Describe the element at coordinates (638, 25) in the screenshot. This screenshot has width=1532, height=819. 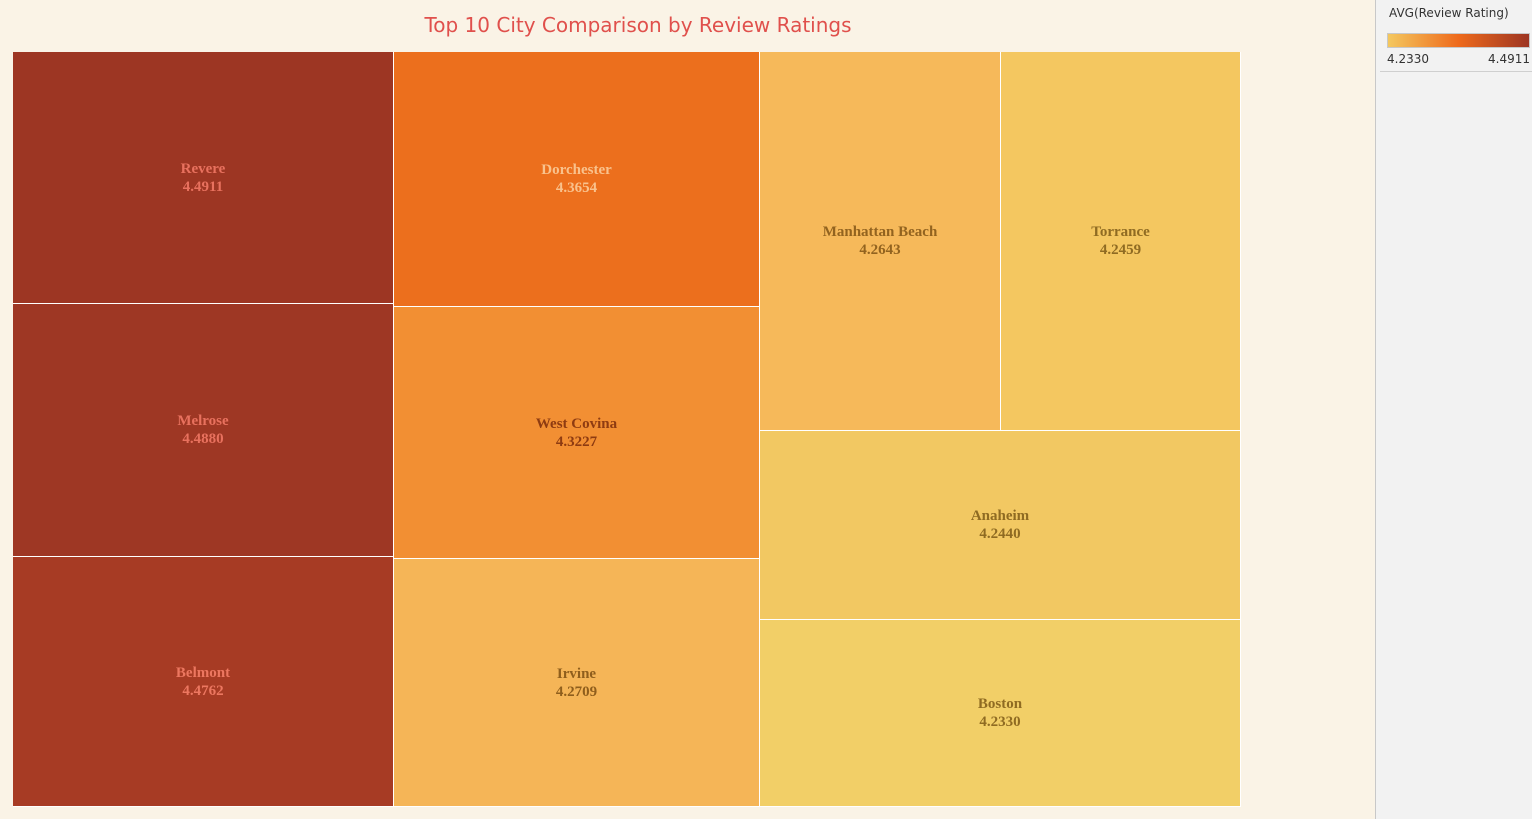
I see `chart-title: Top 10 City Comparison by Review Ratings` at that location.